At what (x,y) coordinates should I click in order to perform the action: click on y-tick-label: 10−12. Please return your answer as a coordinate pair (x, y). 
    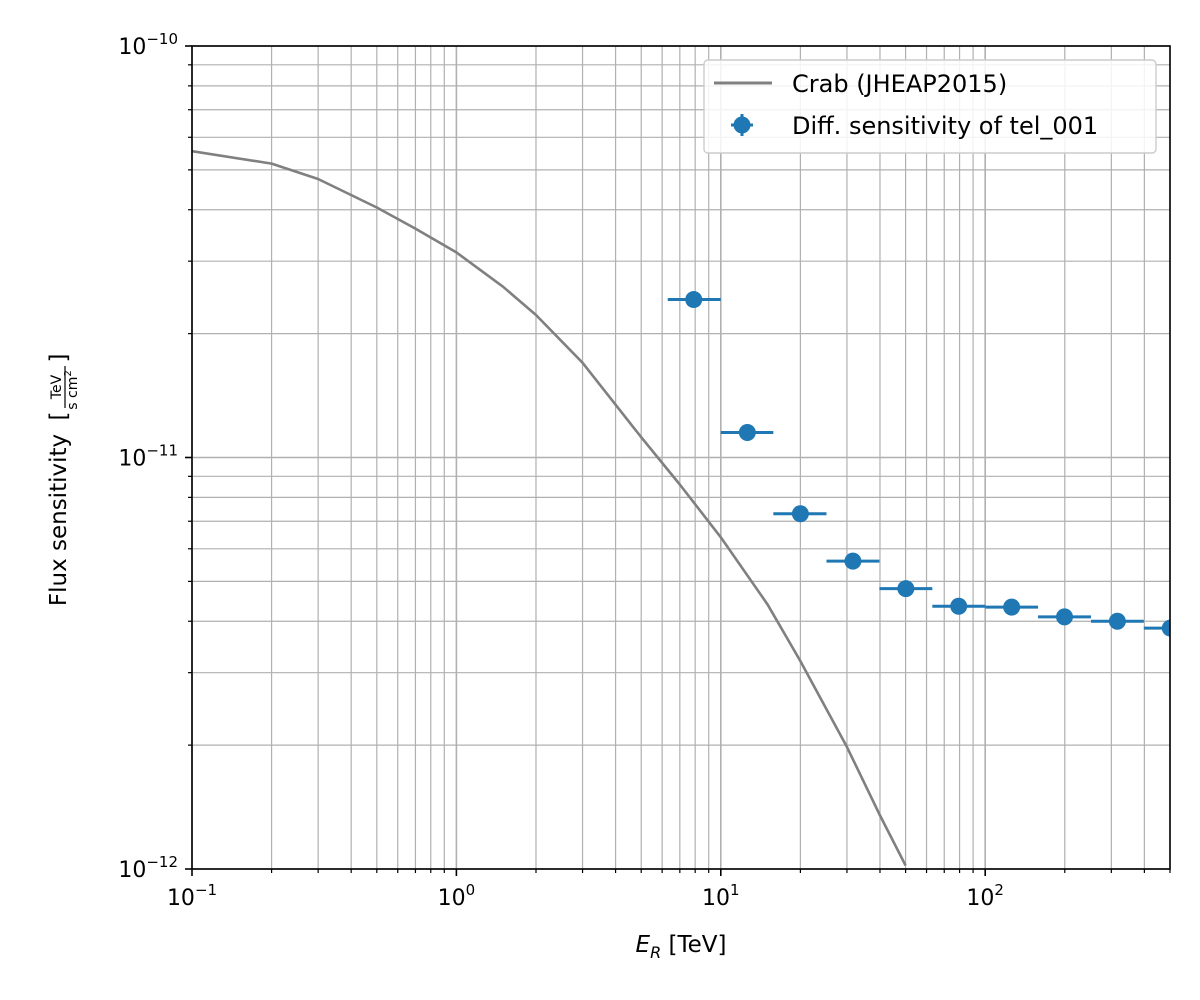
    Looking at the image, I should click on (148, 868).